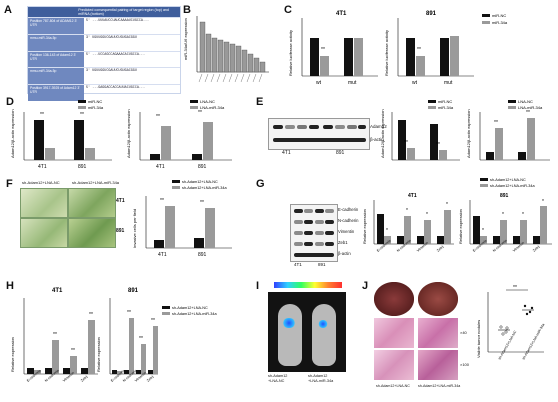 The height and width of the screenshot is (402, 558). I want to click on panel-f-row-label-891: 891, so click(120, 231).